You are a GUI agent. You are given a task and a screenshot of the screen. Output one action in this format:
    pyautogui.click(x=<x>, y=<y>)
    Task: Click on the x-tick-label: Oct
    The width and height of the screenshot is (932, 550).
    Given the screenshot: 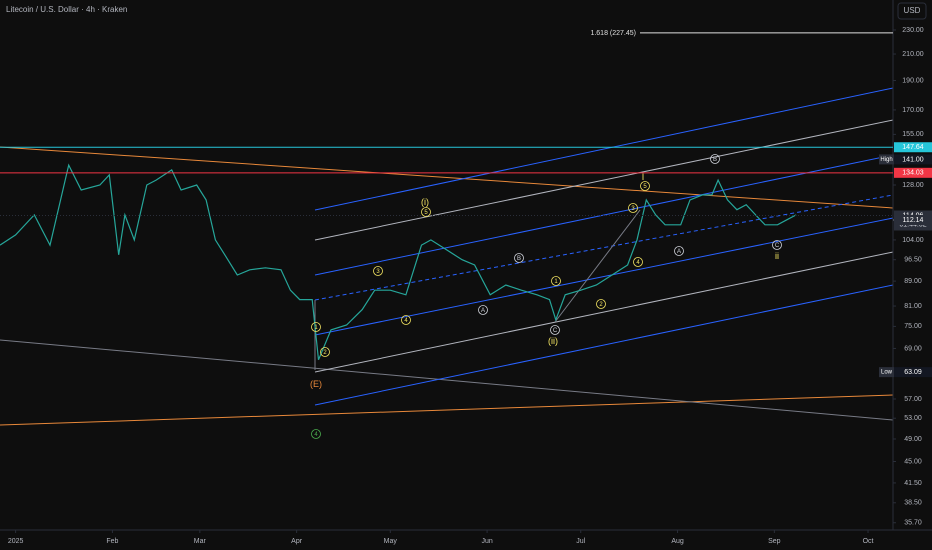 What is the action you would take?
    pyautogui.click(x=868, y=541)
    